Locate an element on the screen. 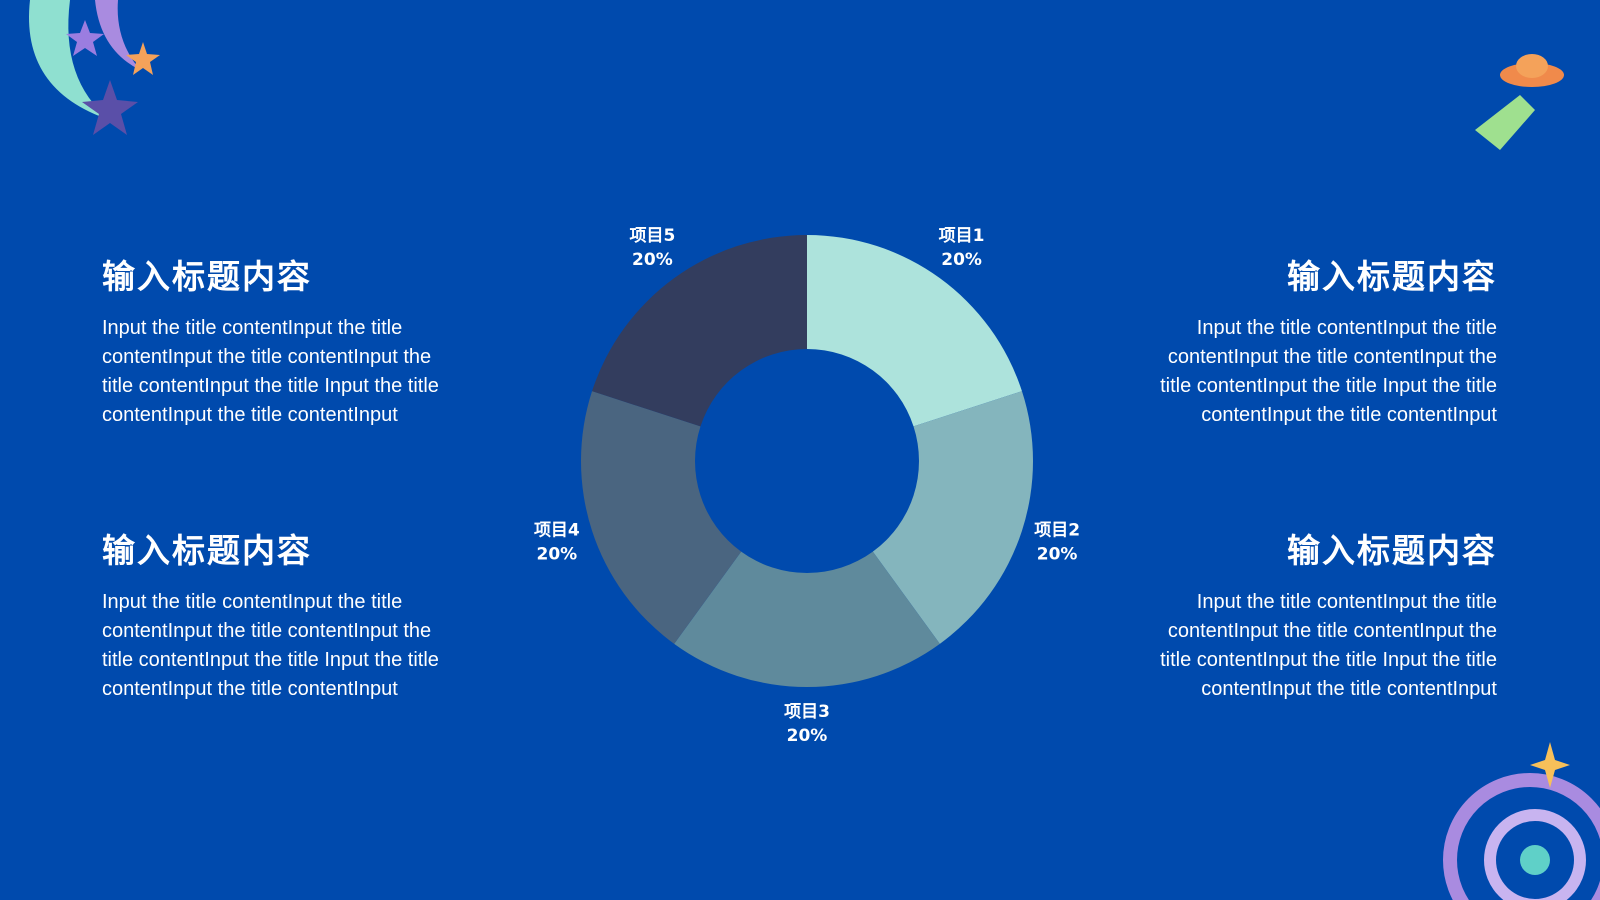 This screenshot has height=900, width=1600. slice-category: 项目3 is located at coordinates (807, 712).